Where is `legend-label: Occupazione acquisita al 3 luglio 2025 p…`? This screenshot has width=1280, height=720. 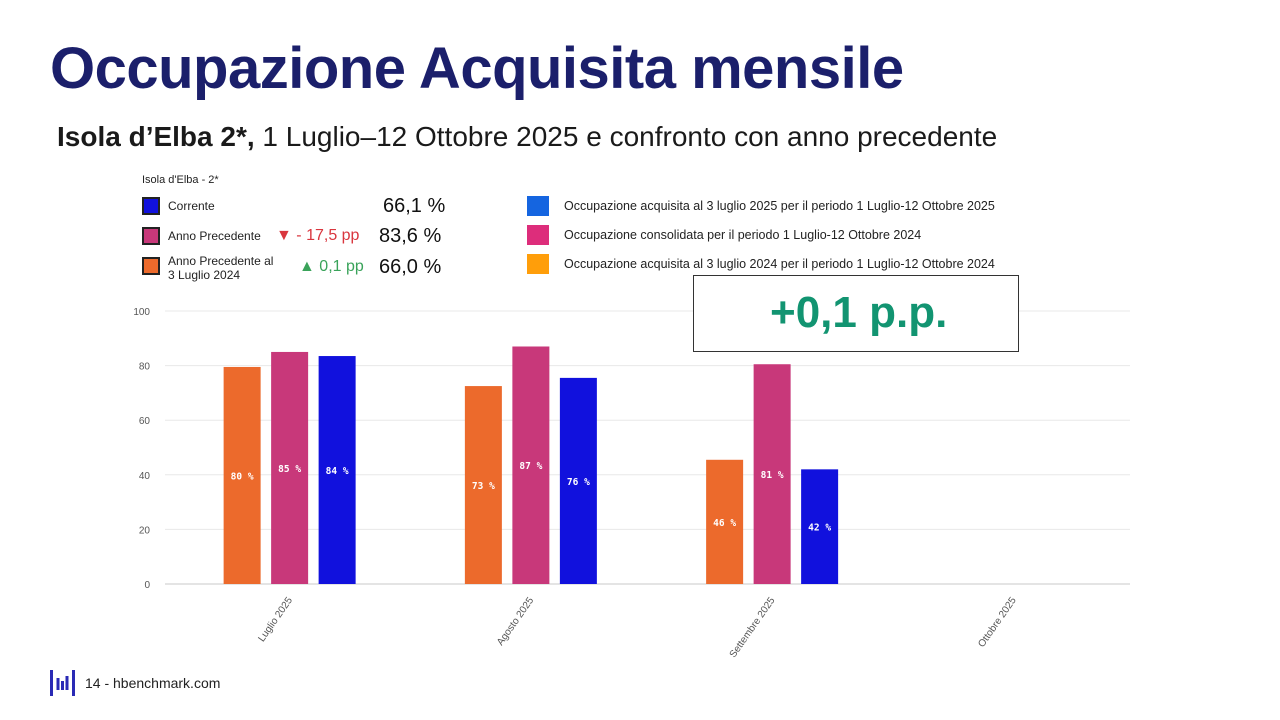 legend-label: Occupazione acquisita al 3 luglio 2025 p… is located at coordinates (779, 206).